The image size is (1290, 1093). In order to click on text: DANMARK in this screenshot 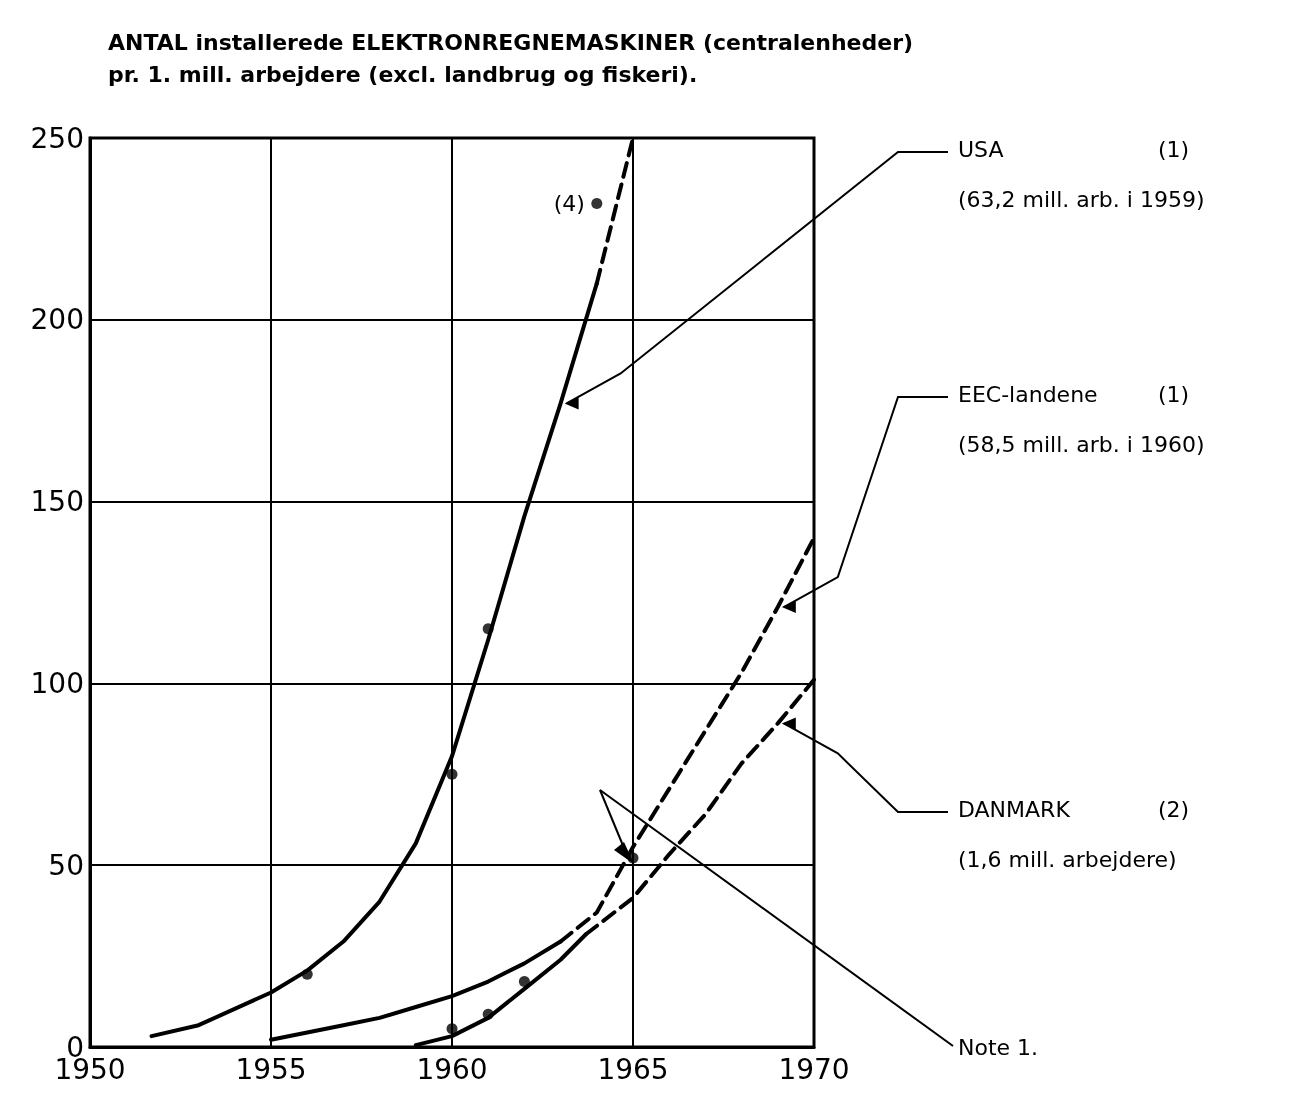, I will do `click(1014, 809)`.